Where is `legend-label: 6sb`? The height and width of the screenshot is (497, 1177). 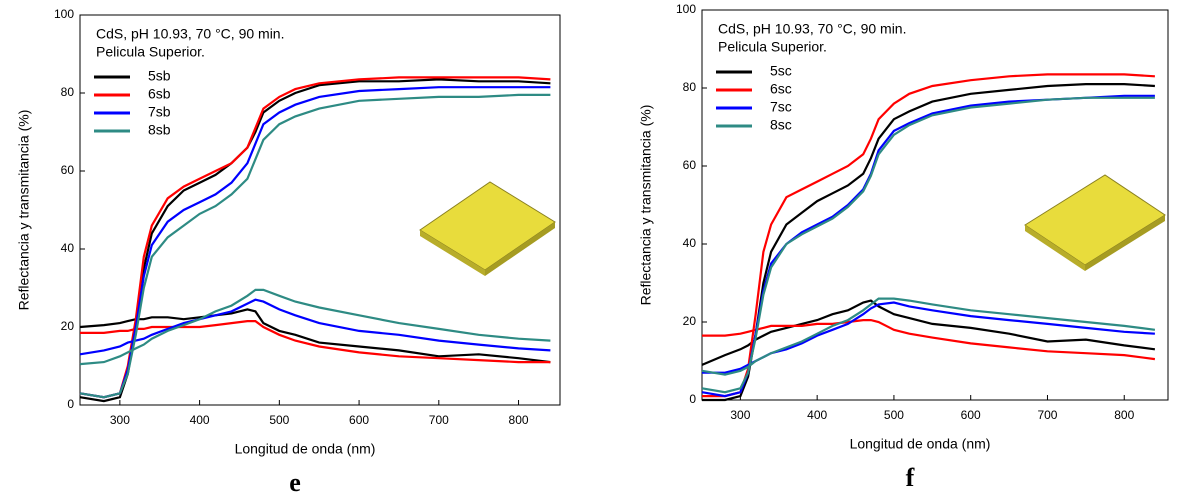
legend-label: 6sb is located at coordinates (159, 94).